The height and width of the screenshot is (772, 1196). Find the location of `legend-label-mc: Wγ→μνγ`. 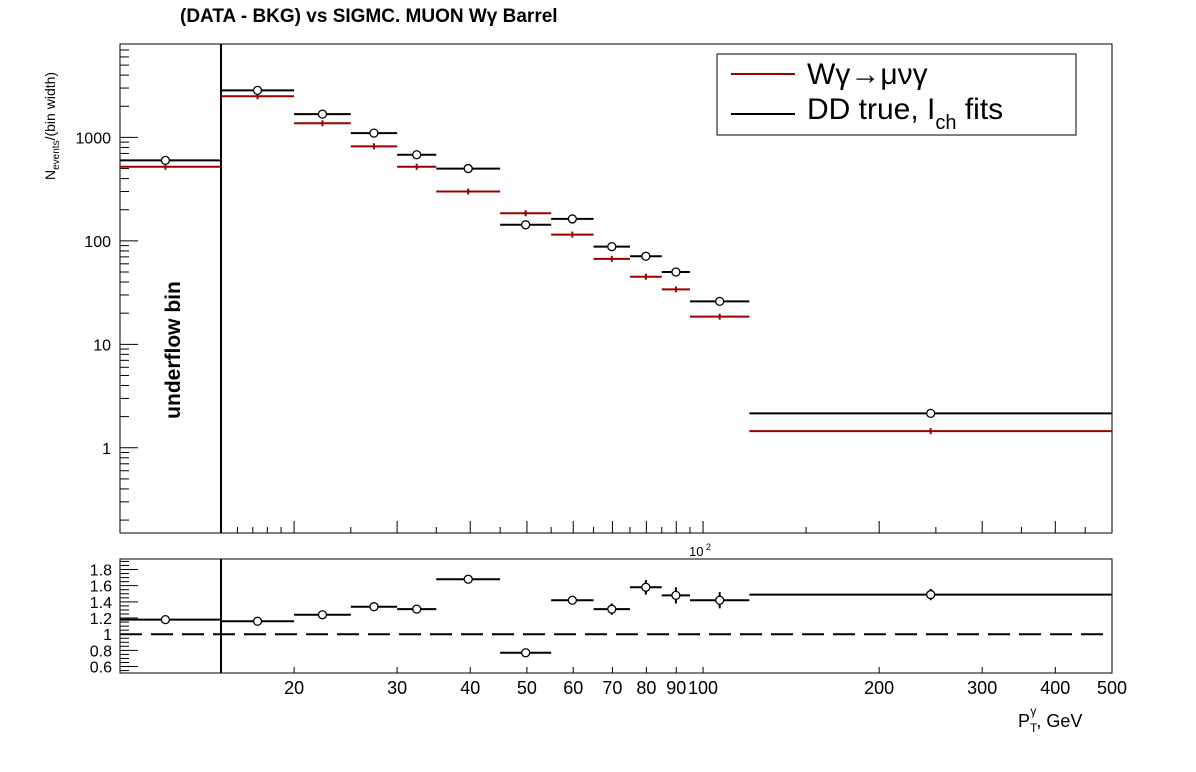

legend-label-mc: Wγ→μνγ is located at coordinates (867, 74).